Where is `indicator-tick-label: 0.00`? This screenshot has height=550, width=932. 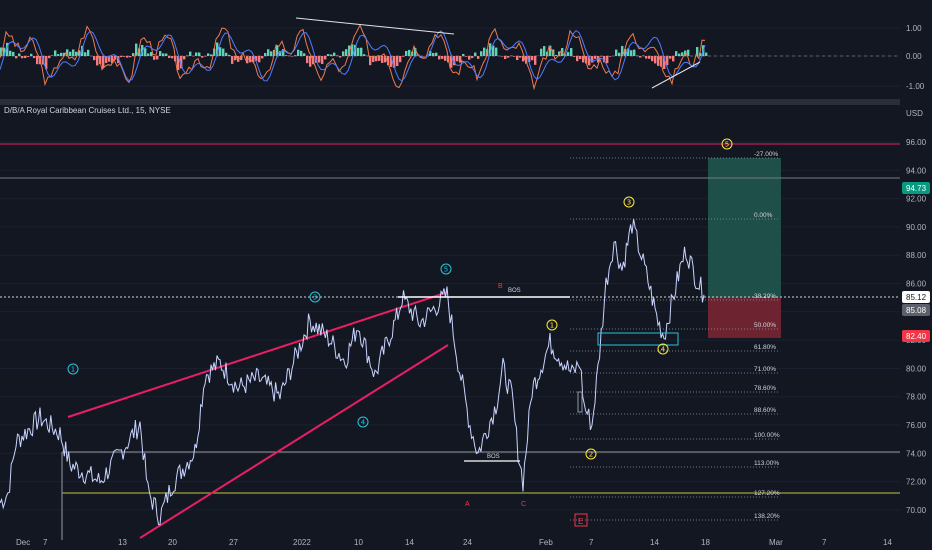
indicator-tick-label: 0.00 is located at coordinates (914, 56).